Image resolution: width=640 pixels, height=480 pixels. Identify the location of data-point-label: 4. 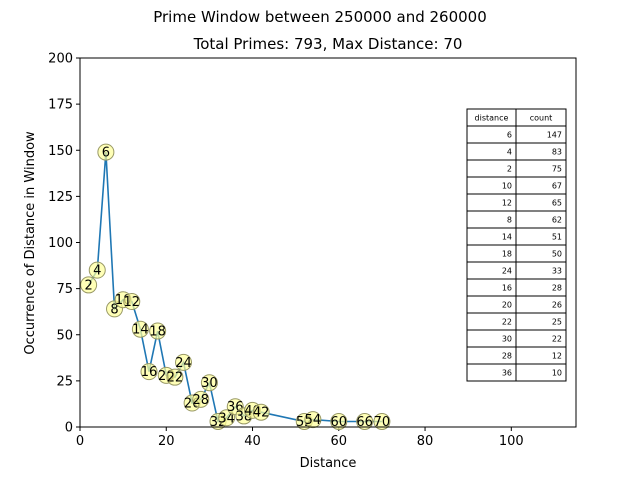
(97, 271).